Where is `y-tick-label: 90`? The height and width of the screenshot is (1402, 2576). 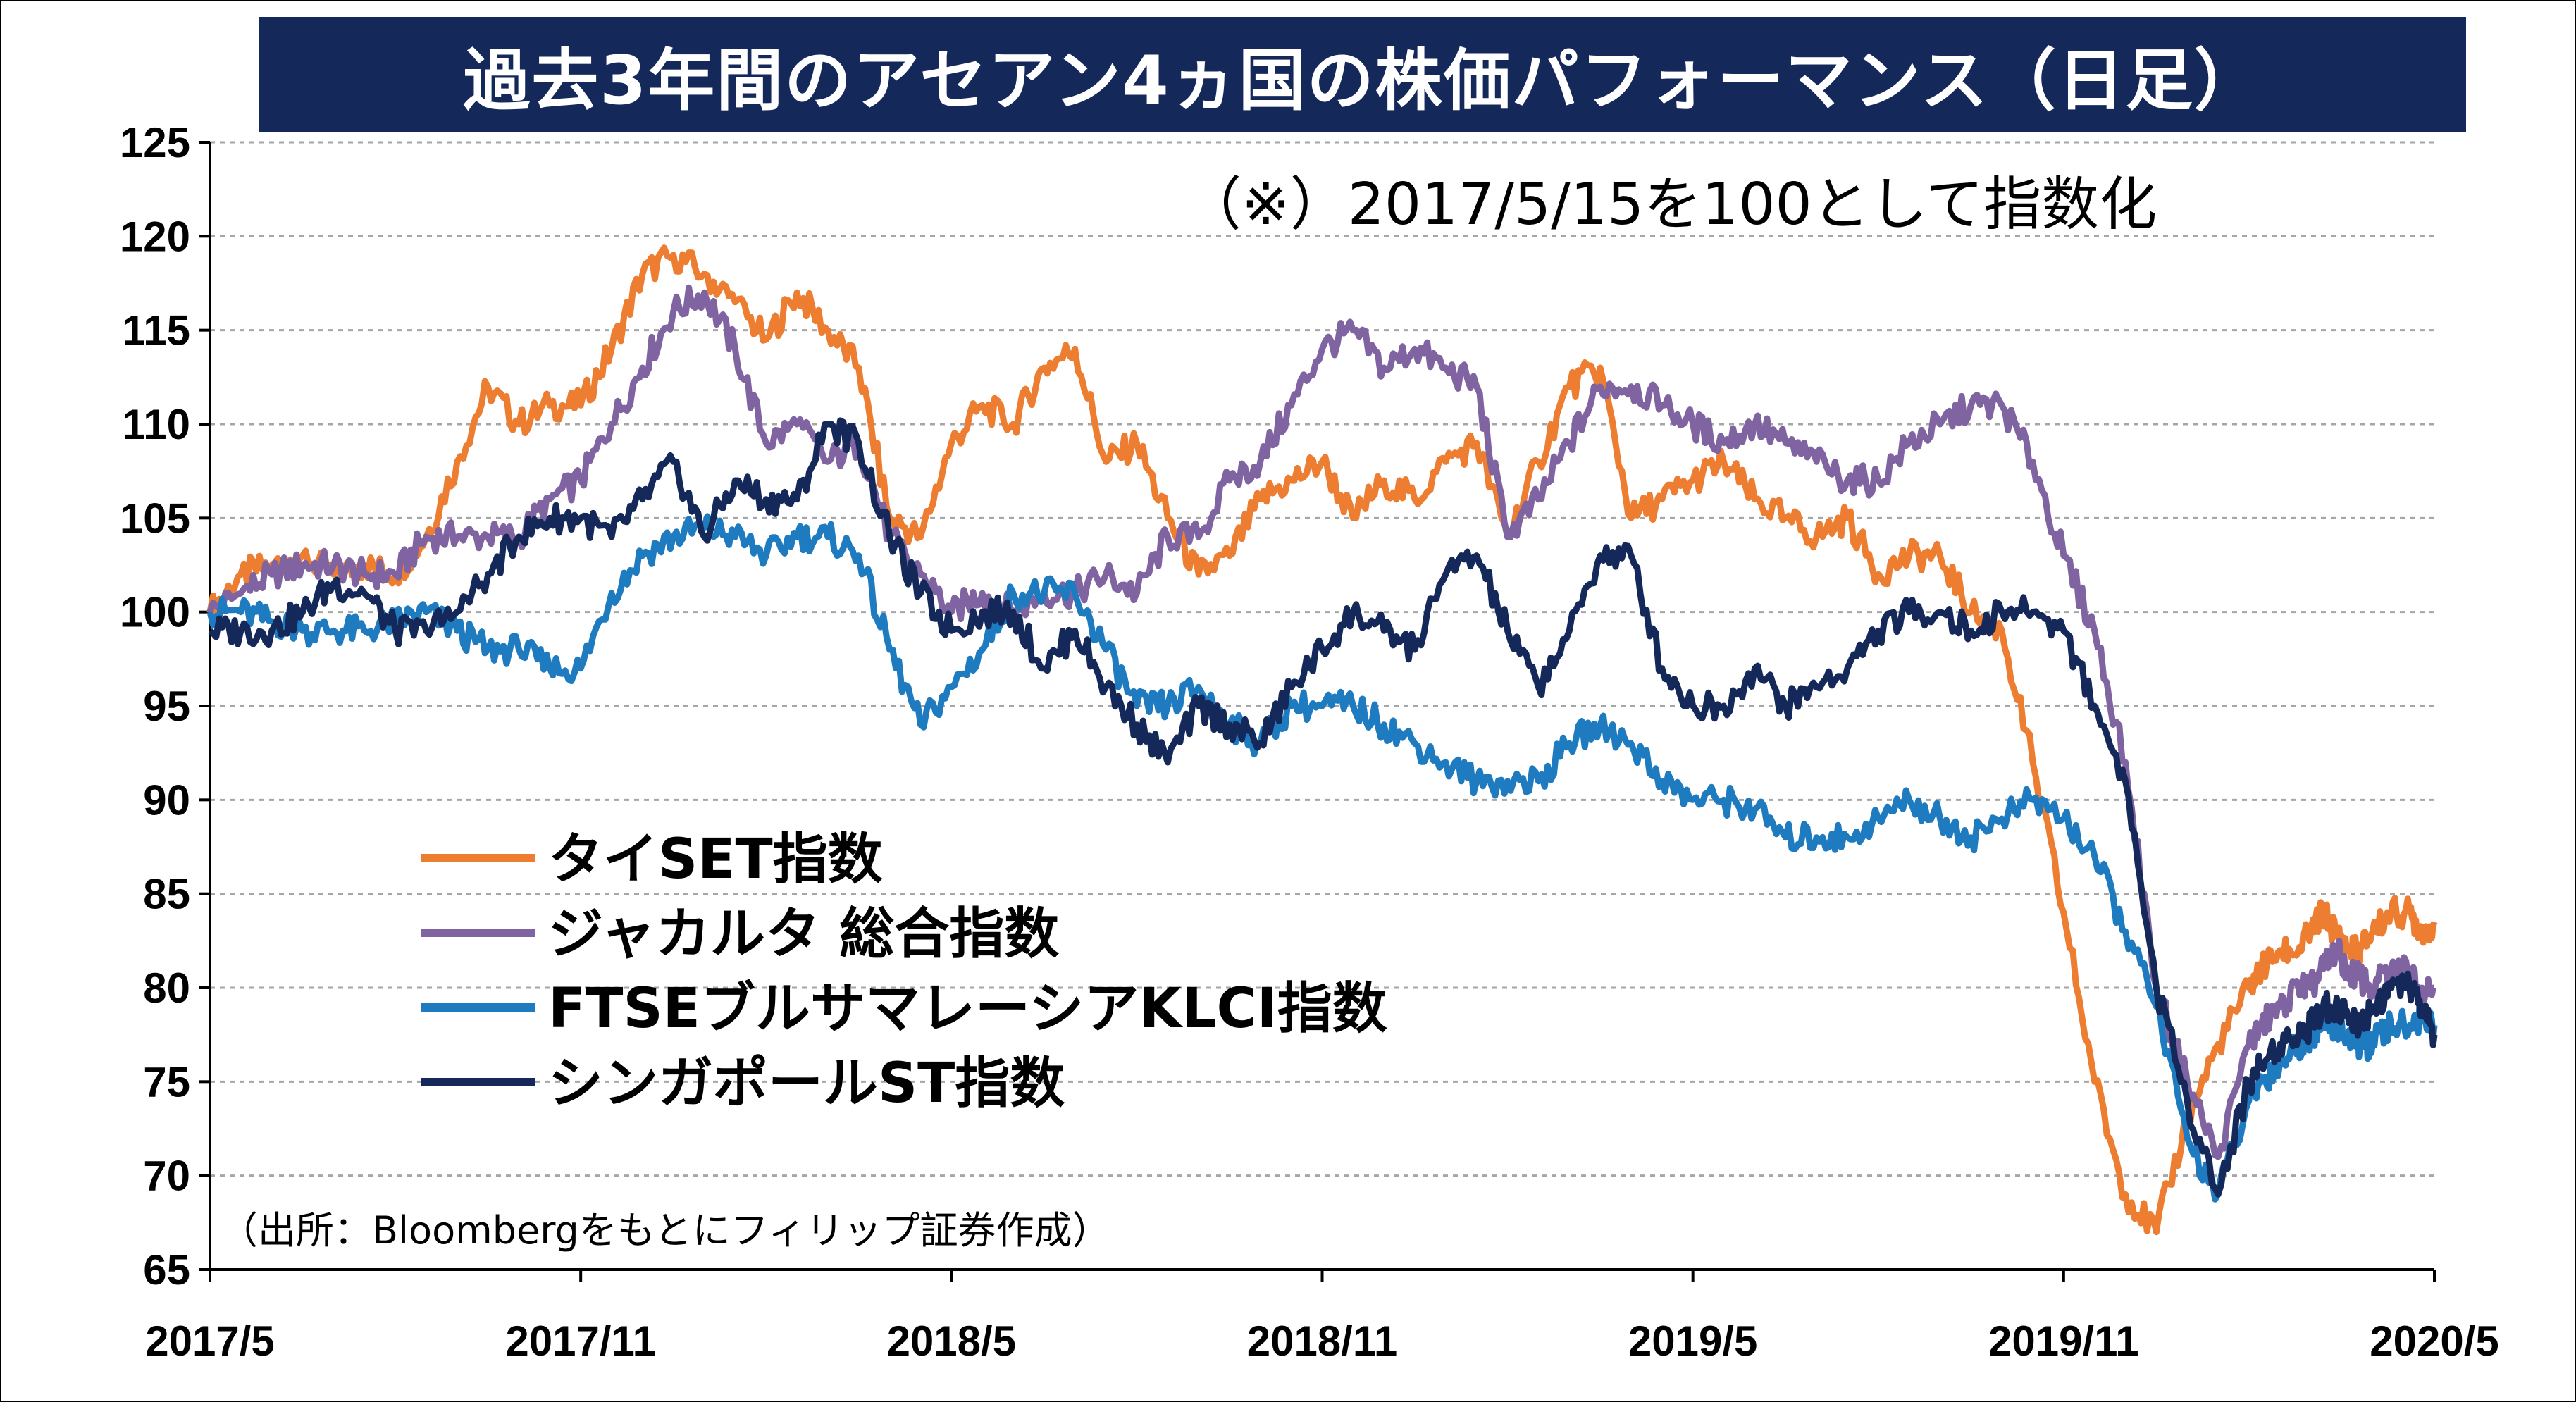
y-tick-label: 90 is located at coordinates (166, 800).